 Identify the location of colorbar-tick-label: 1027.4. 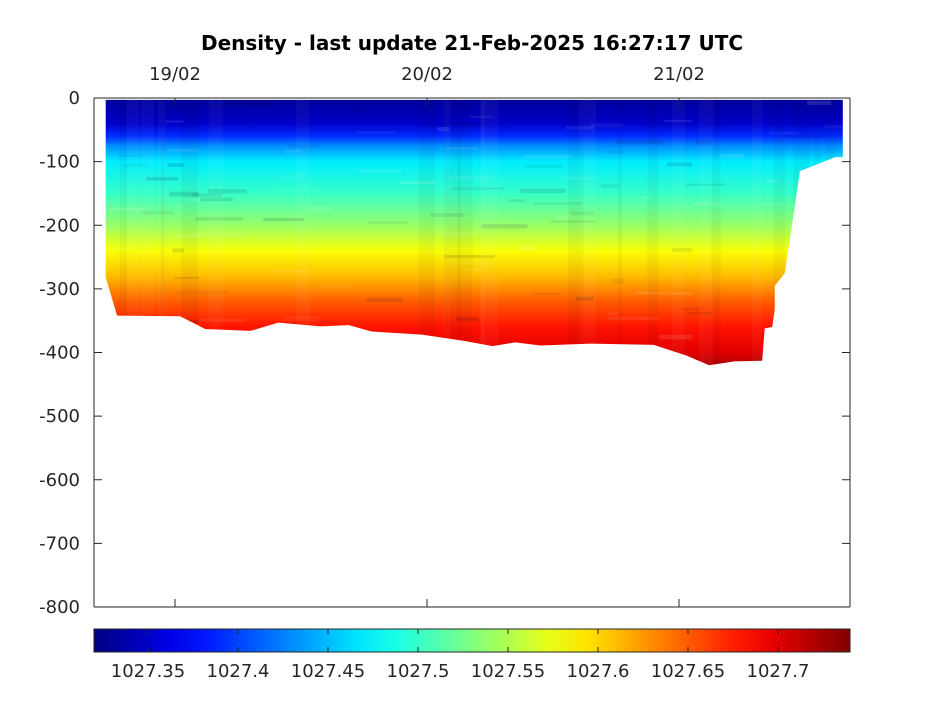
(238, 671).